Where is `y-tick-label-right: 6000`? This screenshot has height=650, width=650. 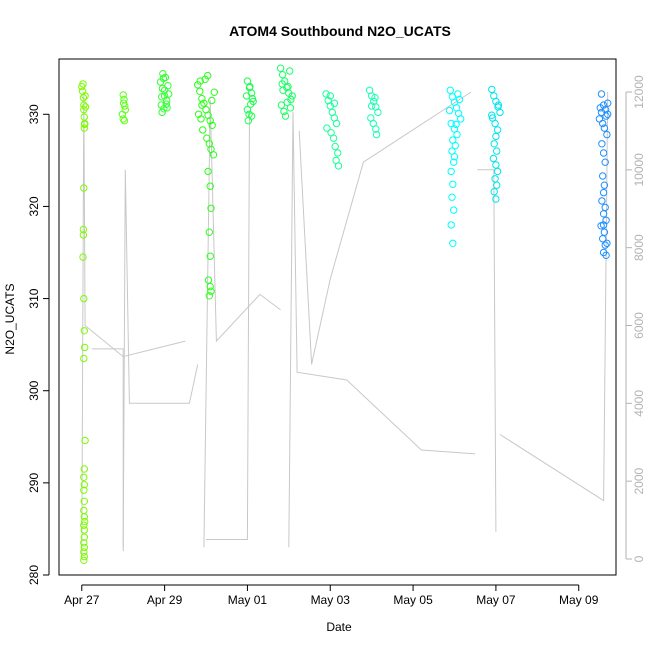 y-tick-label-right: 6000 is located at coordinates (639, 325).